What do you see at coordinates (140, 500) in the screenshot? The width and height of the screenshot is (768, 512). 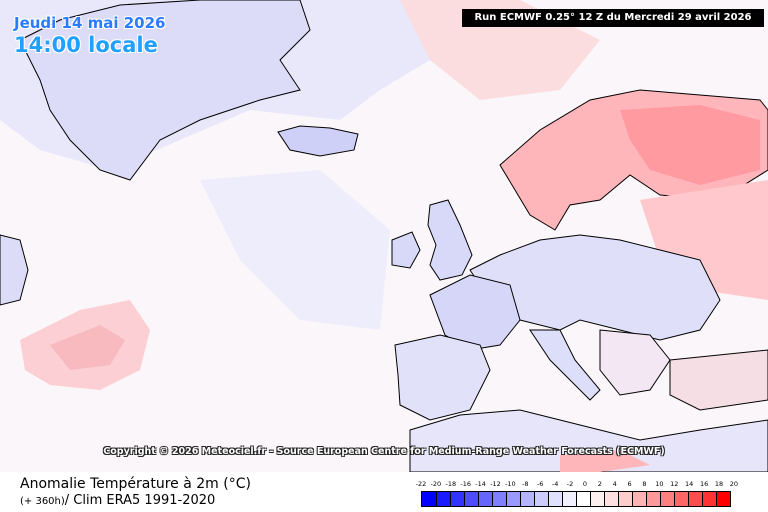 I see `climatology-label: / Clim ERA5 1991-2020` at bounding box center [140, 500].